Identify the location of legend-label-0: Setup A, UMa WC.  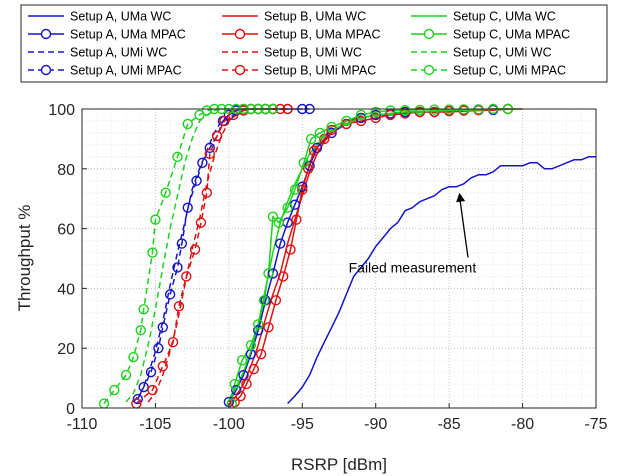
(120, 17).